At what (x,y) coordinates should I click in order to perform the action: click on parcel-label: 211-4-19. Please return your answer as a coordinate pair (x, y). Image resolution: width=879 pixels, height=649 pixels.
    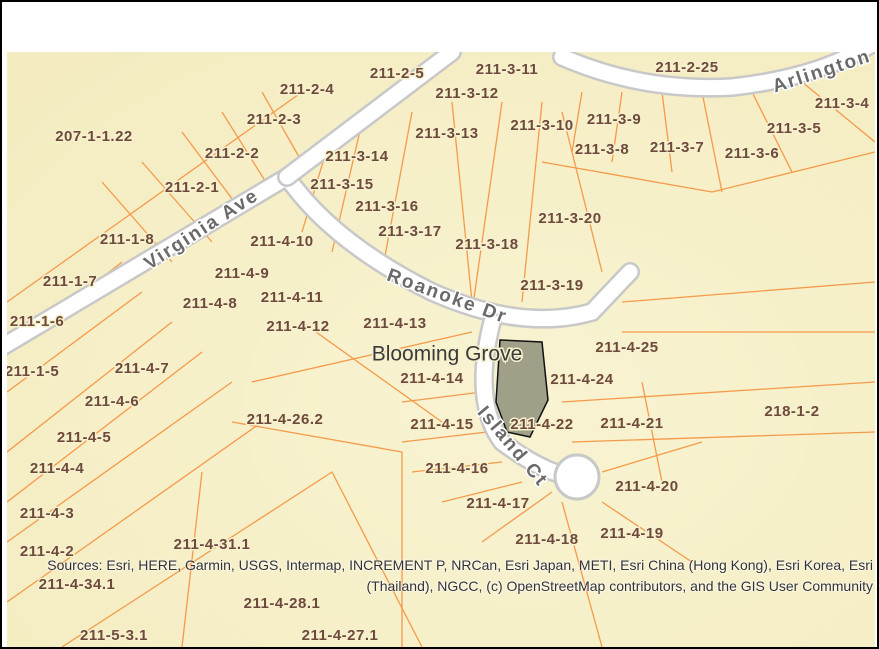
    Looking at the image, I should click on (631, 533).